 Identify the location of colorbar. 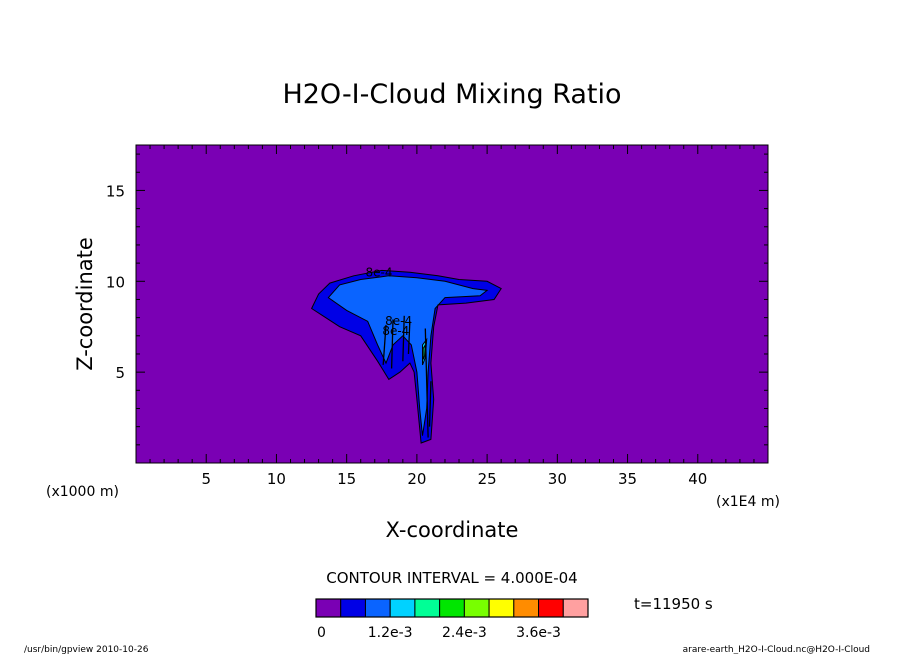
(452, 608).